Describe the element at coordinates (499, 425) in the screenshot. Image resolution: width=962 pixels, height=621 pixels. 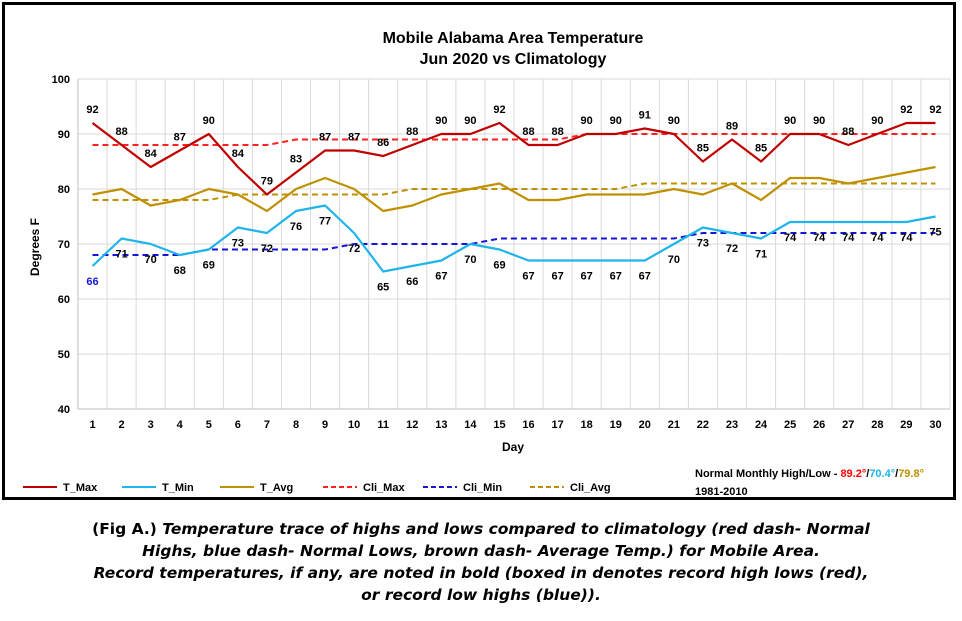
I see `x-tick-label-15: 15` at that location.